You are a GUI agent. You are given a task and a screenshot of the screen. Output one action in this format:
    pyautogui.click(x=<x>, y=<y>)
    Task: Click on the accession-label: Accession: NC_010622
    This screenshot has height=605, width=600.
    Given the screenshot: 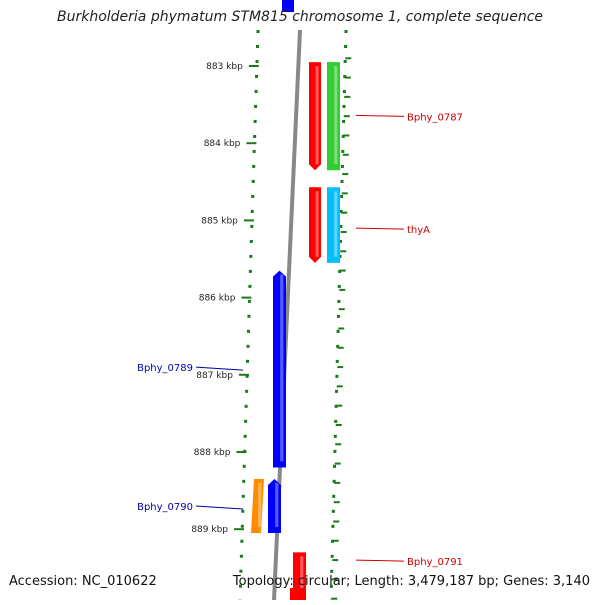 What is the action you would take?
    pyautogui.click(x=83, y=581)
    